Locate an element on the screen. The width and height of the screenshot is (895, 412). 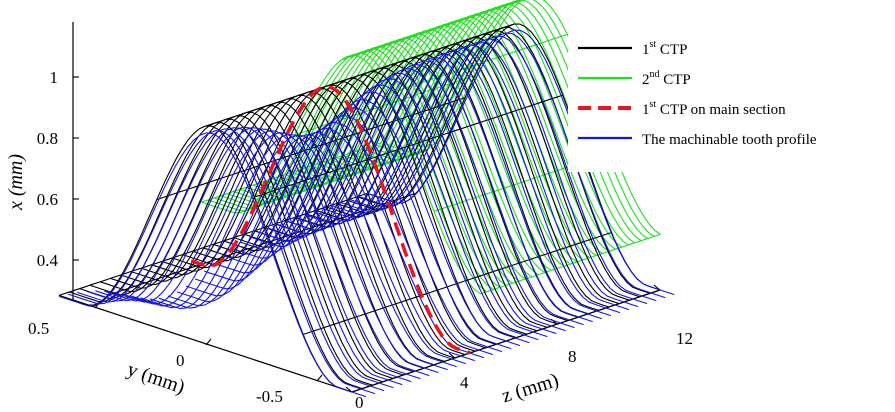
z-axis-label: z (mm) is located at coordinates (530, 388).